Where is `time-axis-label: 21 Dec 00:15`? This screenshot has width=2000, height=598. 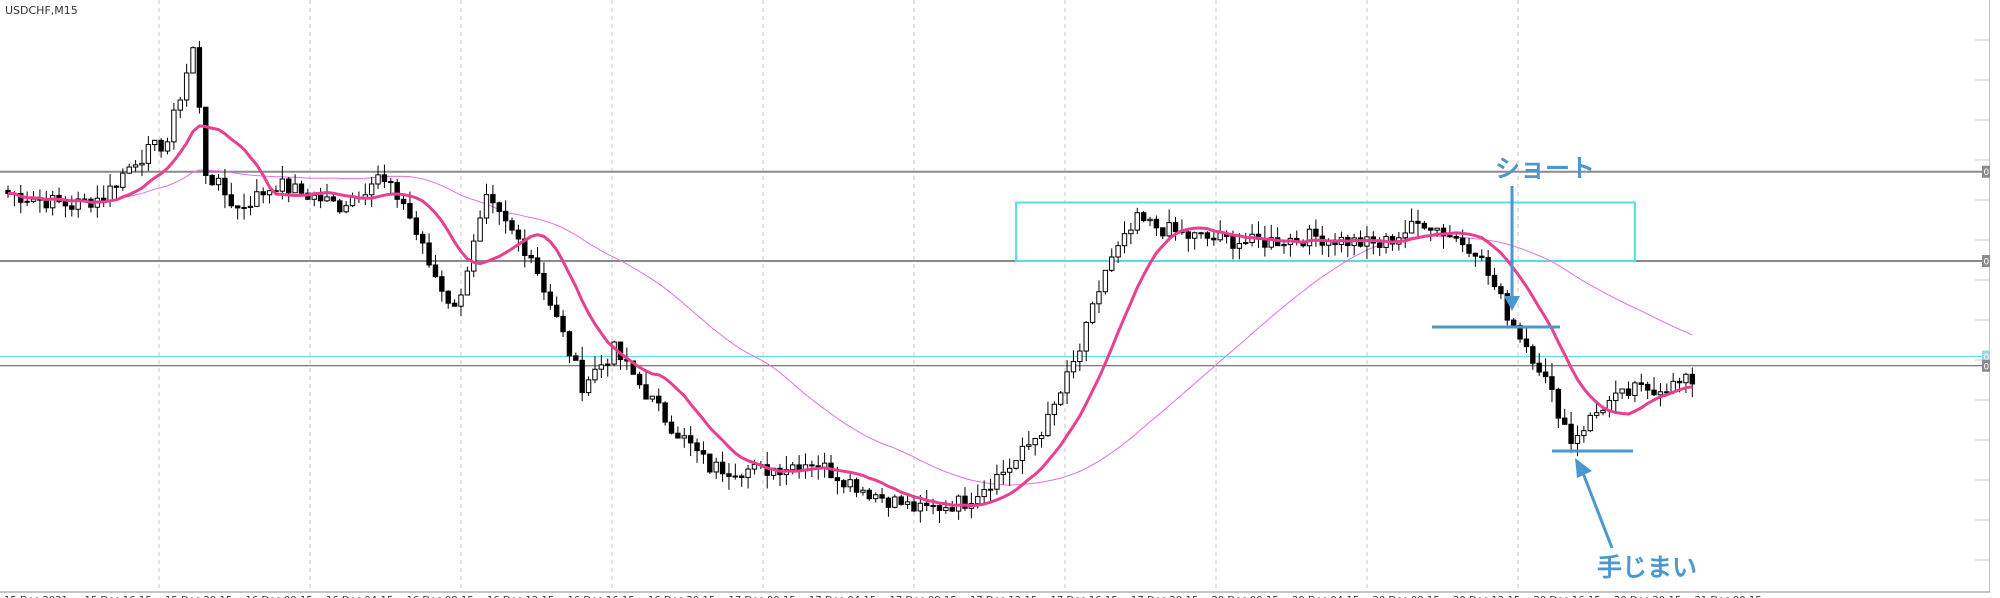
time-axis-label: 21 Dec 00:15 is located at coordinates (1728, 596).